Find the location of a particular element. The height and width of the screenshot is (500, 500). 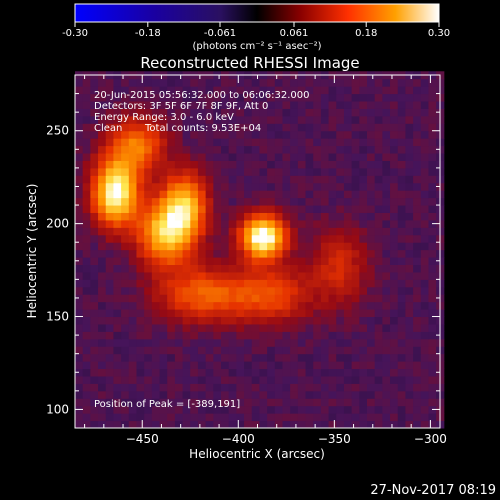

colorbar-tick-label: -0.18 is located at coordinates (148, 33).